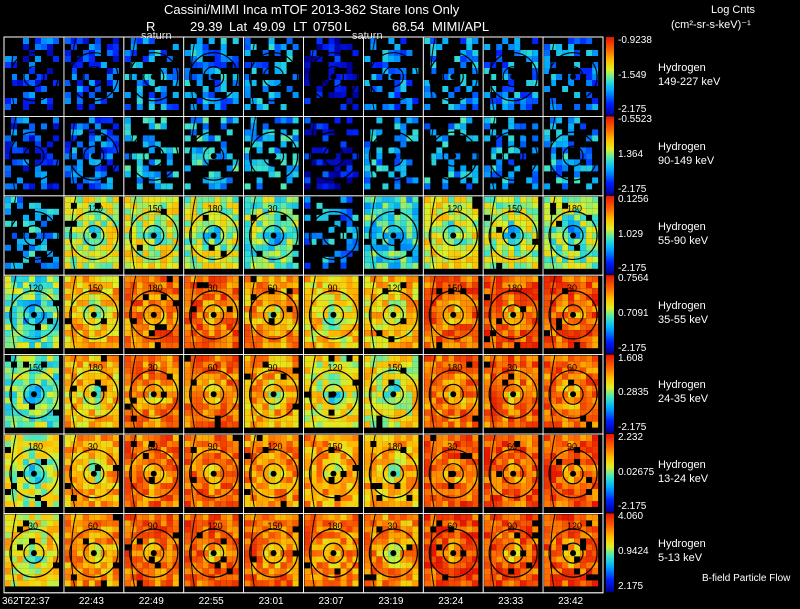  I want to click on colorbar-min-label: 2.175, so click(631, 586).